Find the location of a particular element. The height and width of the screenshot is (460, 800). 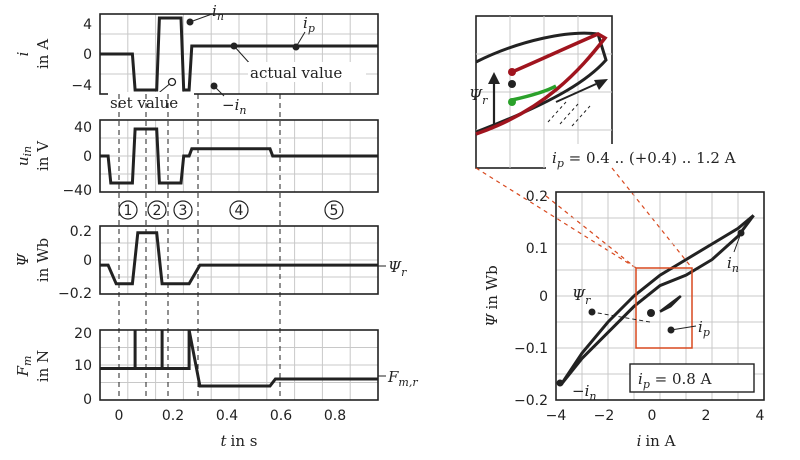

series-loop-descending is located at coordinates (657, 300).